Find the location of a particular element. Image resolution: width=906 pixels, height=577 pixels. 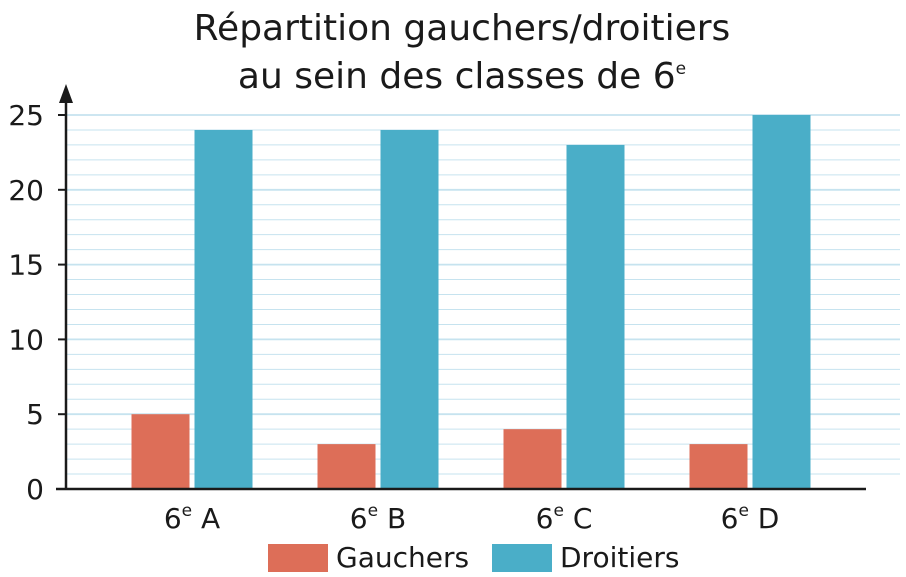

x-tick-label: 6e B is located at coordinates (378, 518).